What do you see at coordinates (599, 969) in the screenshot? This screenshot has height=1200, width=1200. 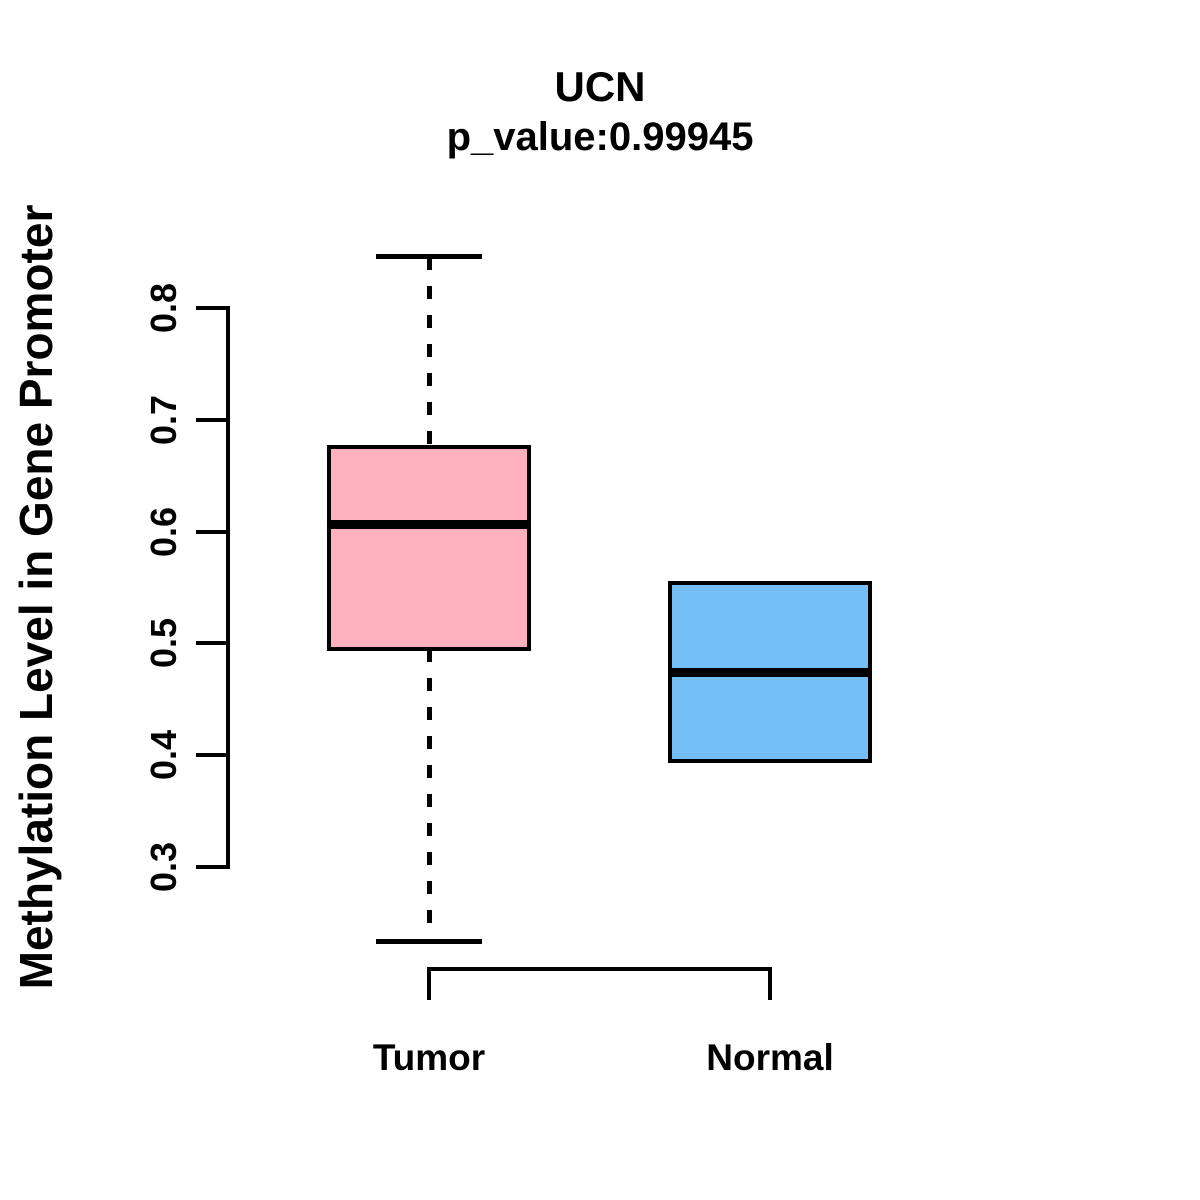 I see `x-axis-line` at bounding box center [599, 969].